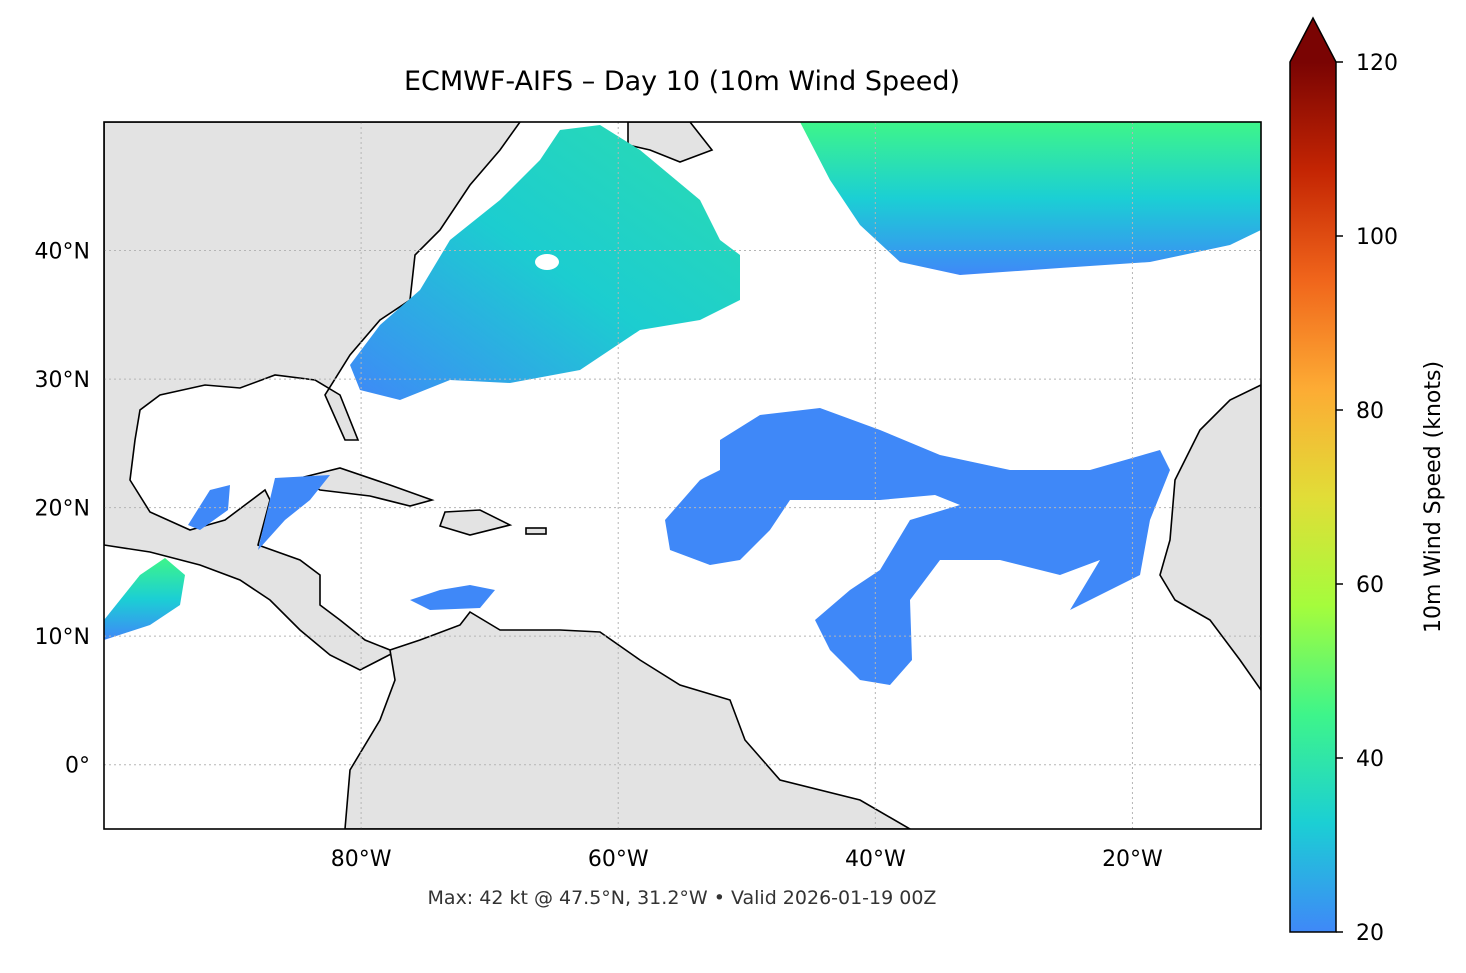 The width and height of the screenshot is (1466, 973). What do you see at coordinates (1343, 481) in the screenshot?
I see `colorbar: 20 40 60 80 100 120` at bounding box center [1343, 481].